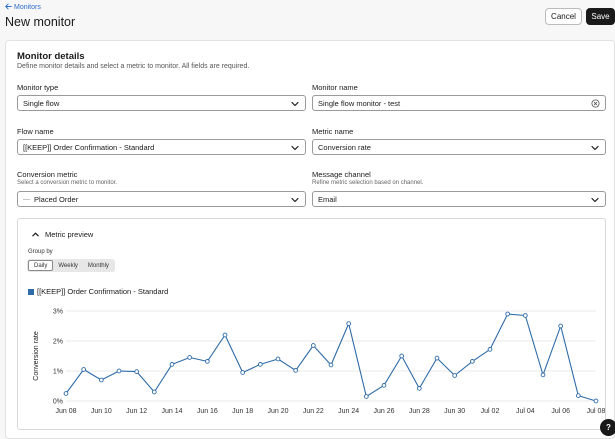 The height and width of the screenshot is (439, 615). I want to click on monitor-name-value: Single flow monitor - test, so click(359, 103).